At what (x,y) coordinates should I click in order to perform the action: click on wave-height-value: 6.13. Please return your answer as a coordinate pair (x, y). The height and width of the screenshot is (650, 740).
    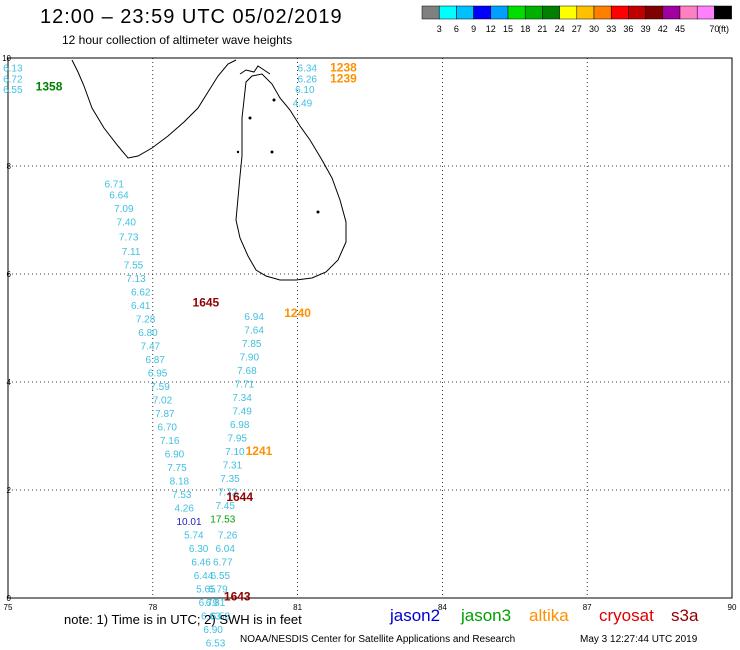
    Looking at the image, I should click on (13, 69).